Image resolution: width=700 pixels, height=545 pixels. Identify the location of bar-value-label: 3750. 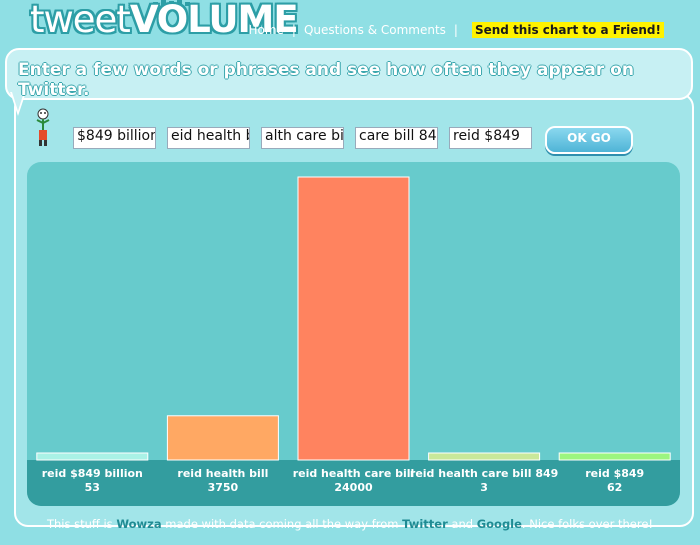
(223, 487).